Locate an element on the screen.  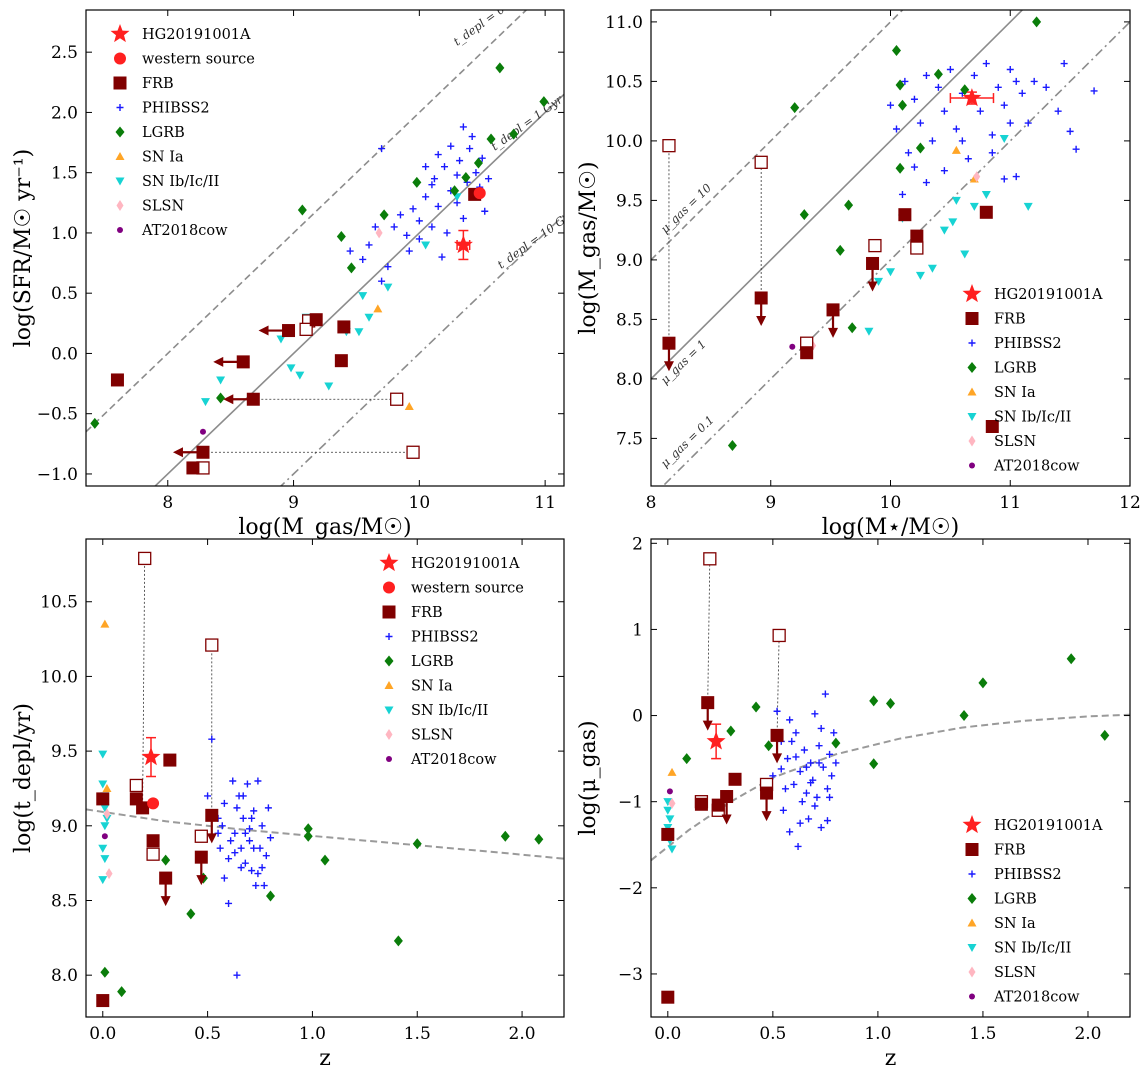
trend-curve is located at coordinates (325, 834).